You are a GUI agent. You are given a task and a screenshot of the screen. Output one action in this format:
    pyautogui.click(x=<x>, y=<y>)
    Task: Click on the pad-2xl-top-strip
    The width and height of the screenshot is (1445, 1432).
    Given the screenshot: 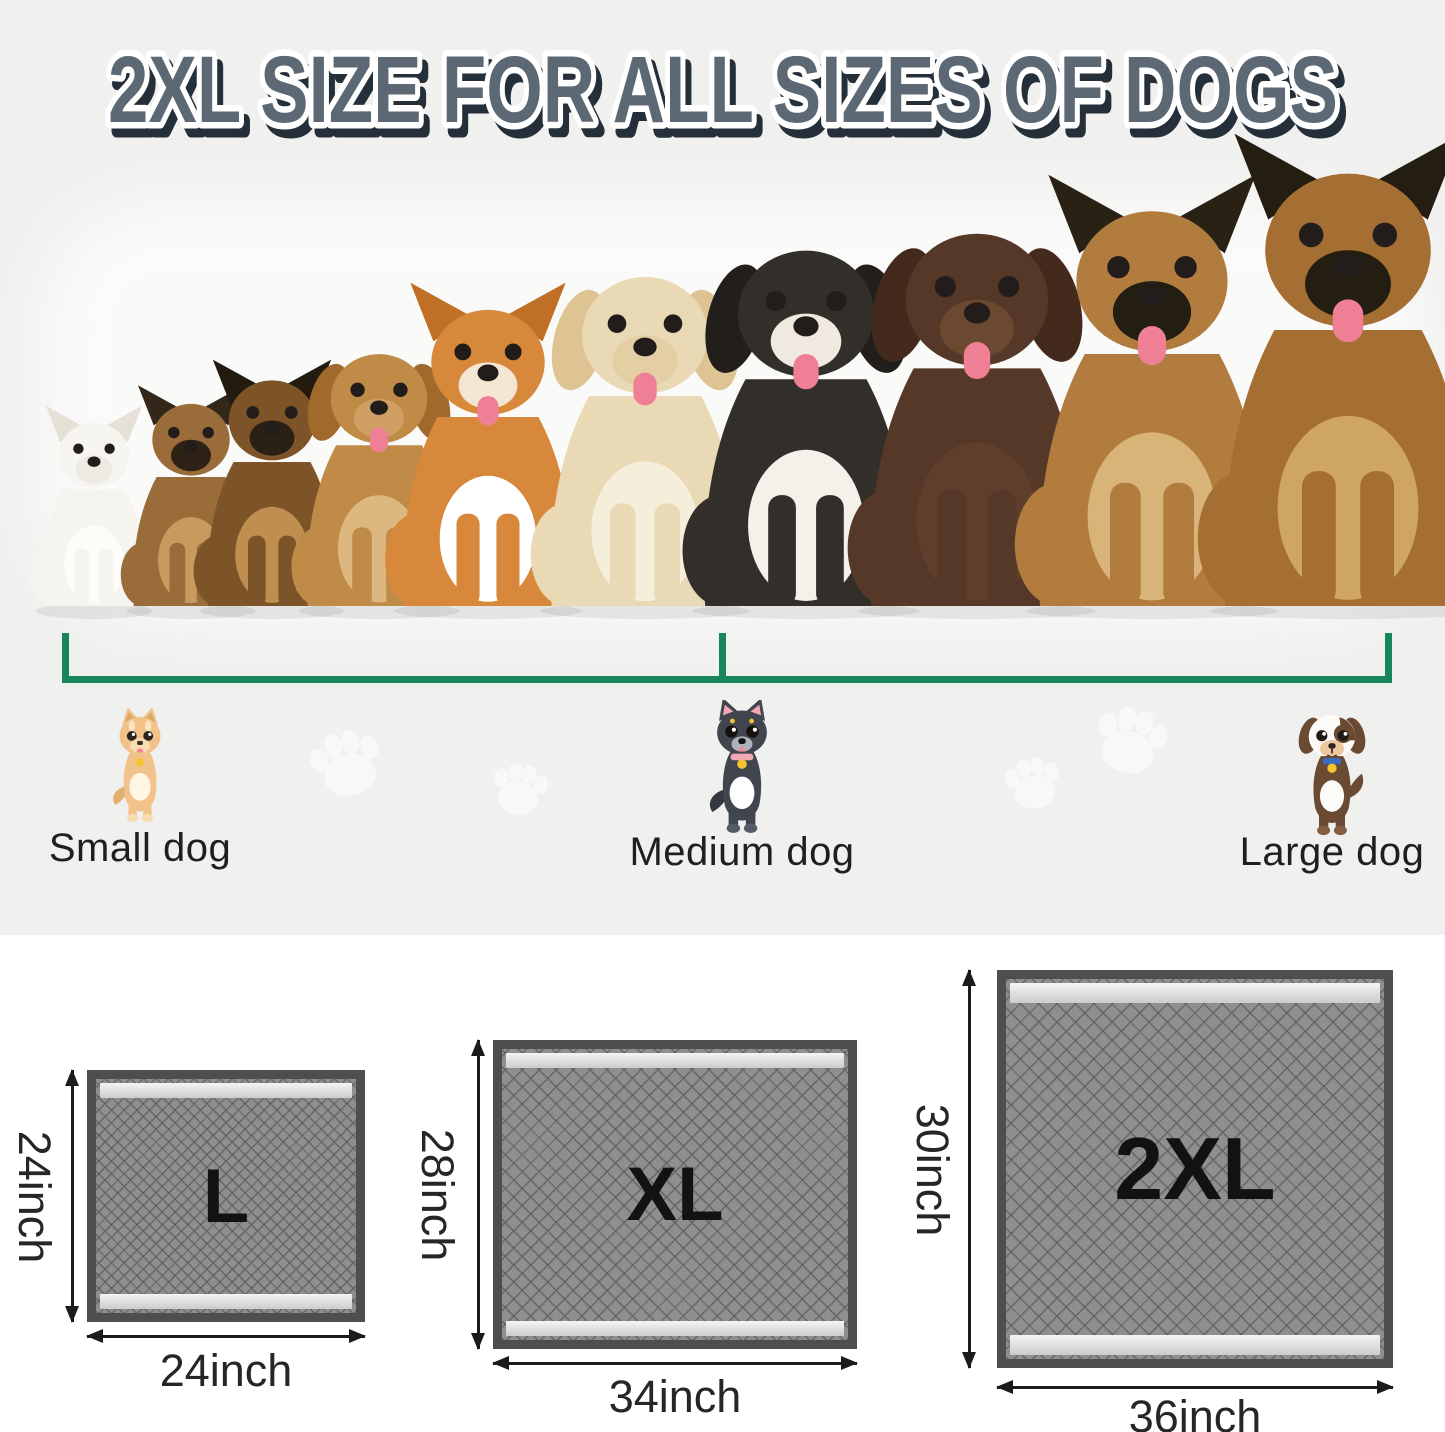 What is the action you would take?
    pyautogui.click(x=1195, y=993)
    